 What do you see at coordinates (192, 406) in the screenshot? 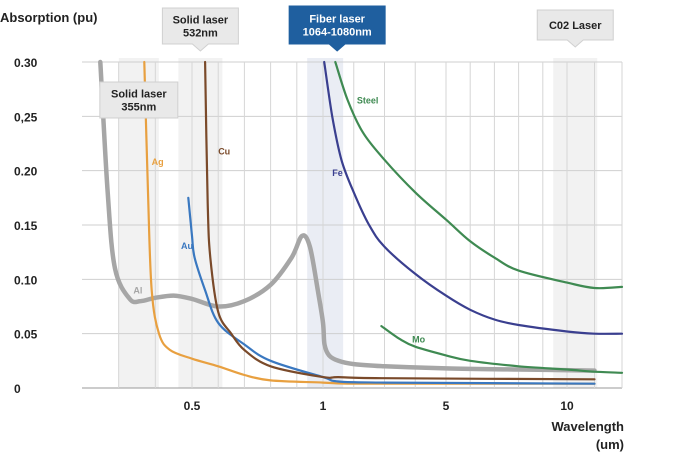
I see `x-tick-label: 0.5` at bounding box center [192, 406].